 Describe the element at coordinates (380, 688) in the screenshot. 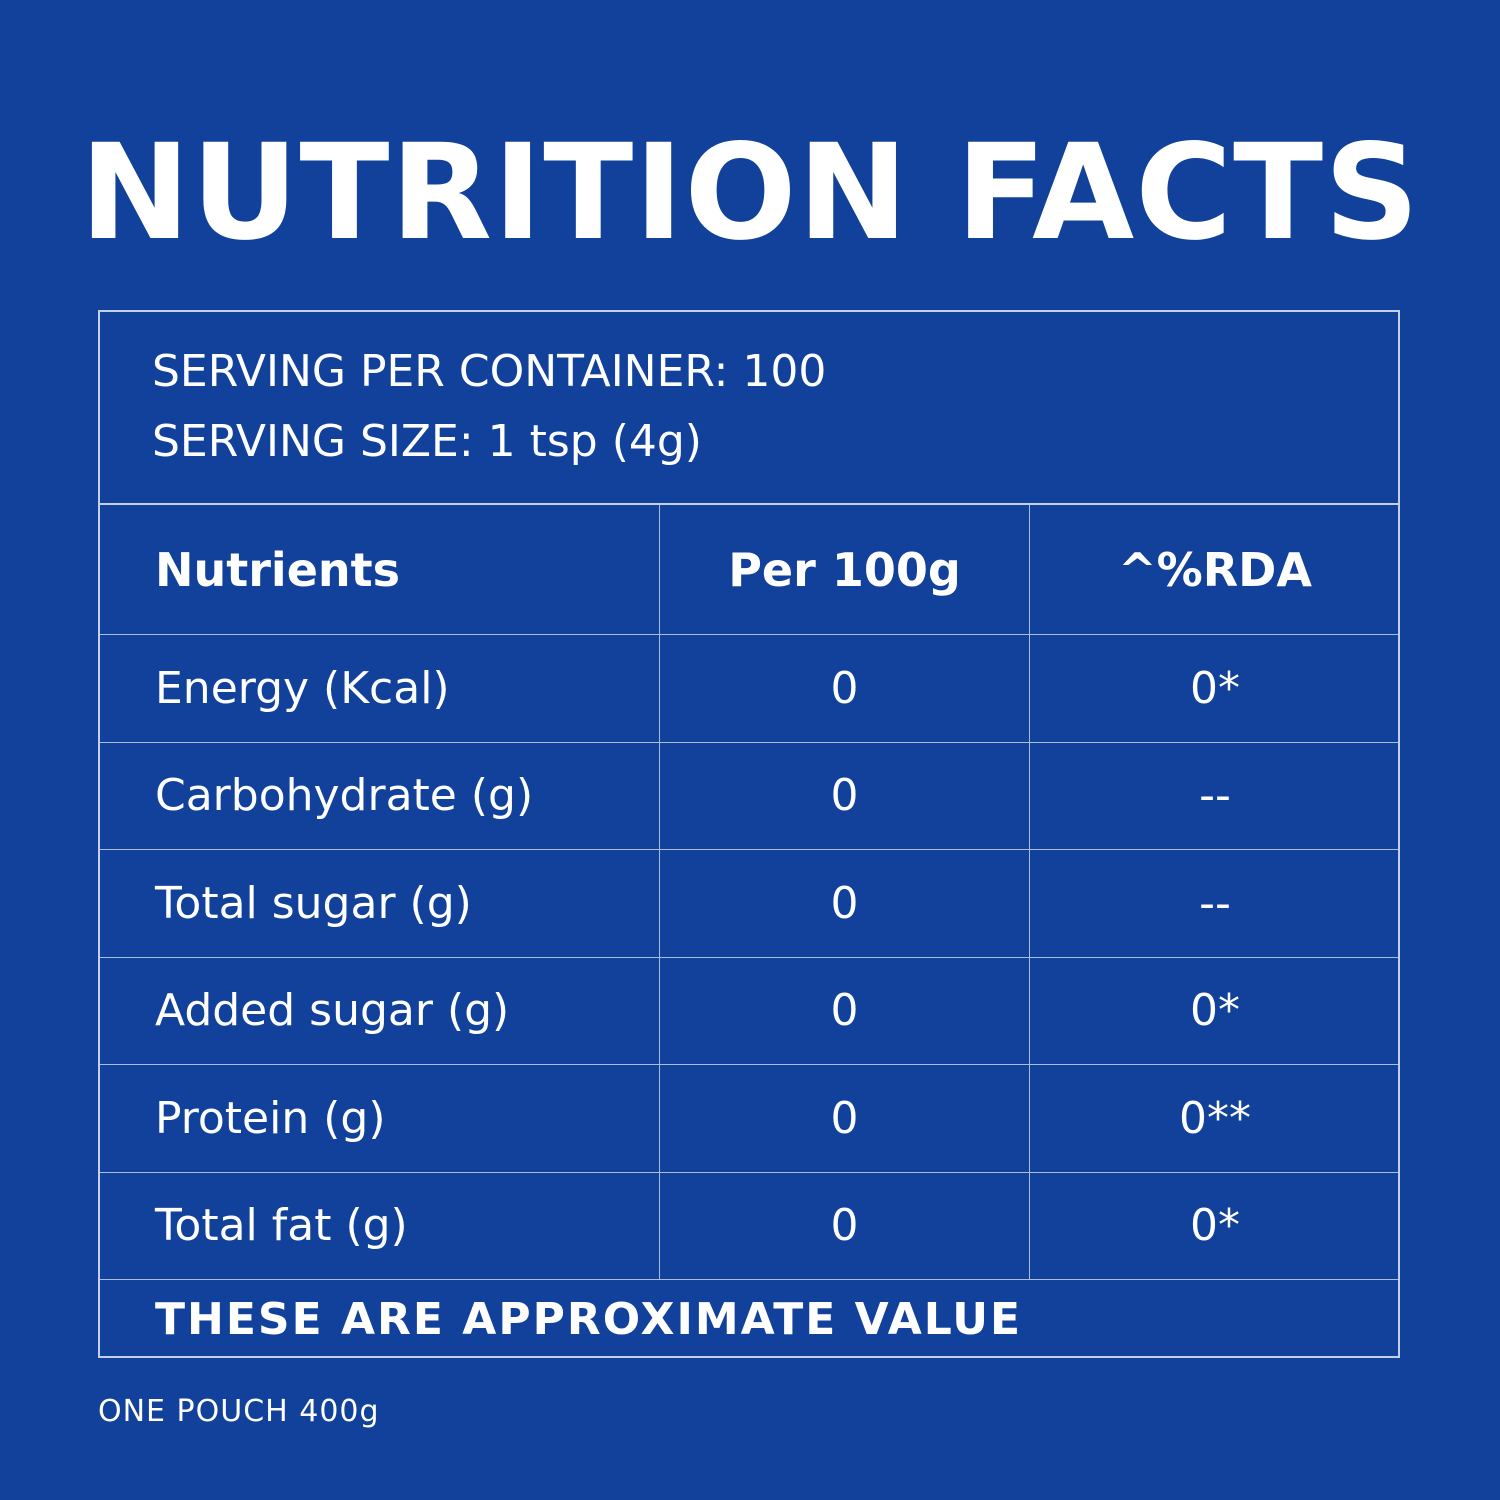

I see `nutrient-name: Energy (Kcal)` at that location.